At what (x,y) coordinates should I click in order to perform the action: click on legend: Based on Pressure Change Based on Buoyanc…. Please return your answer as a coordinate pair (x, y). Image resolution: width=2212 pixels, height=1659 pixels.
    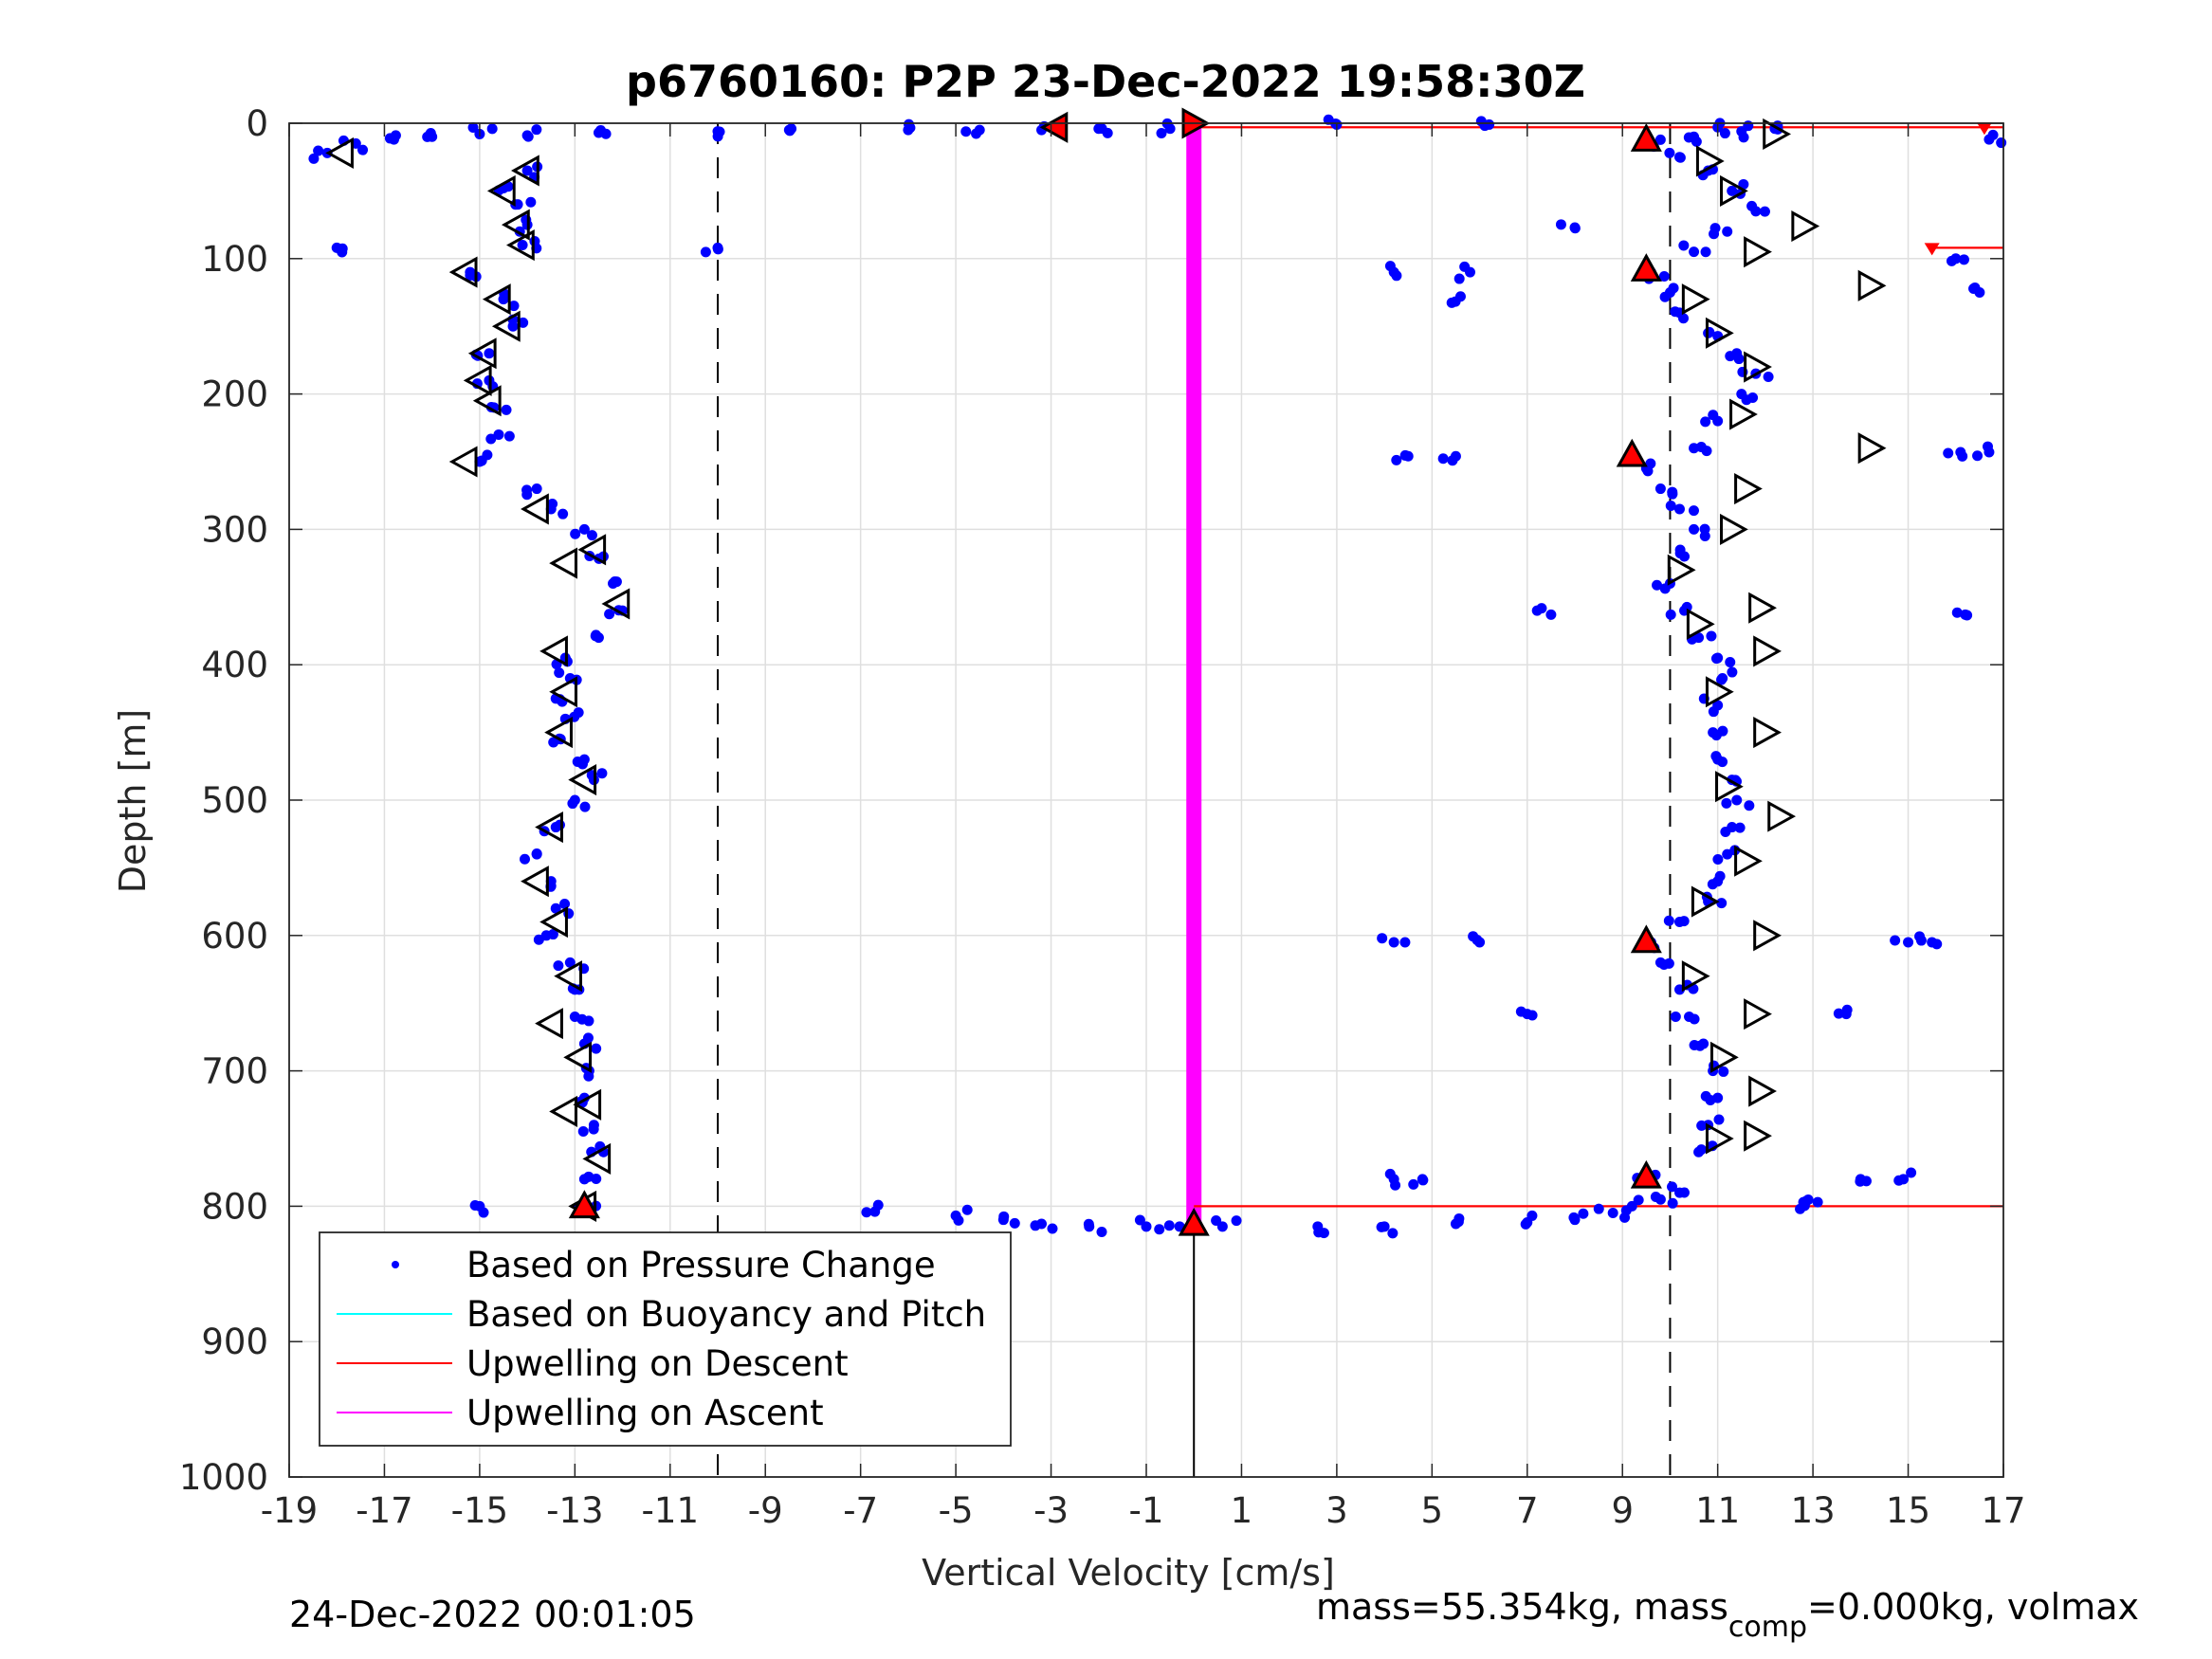
    Looking at the image, I should click on (665, 1339).